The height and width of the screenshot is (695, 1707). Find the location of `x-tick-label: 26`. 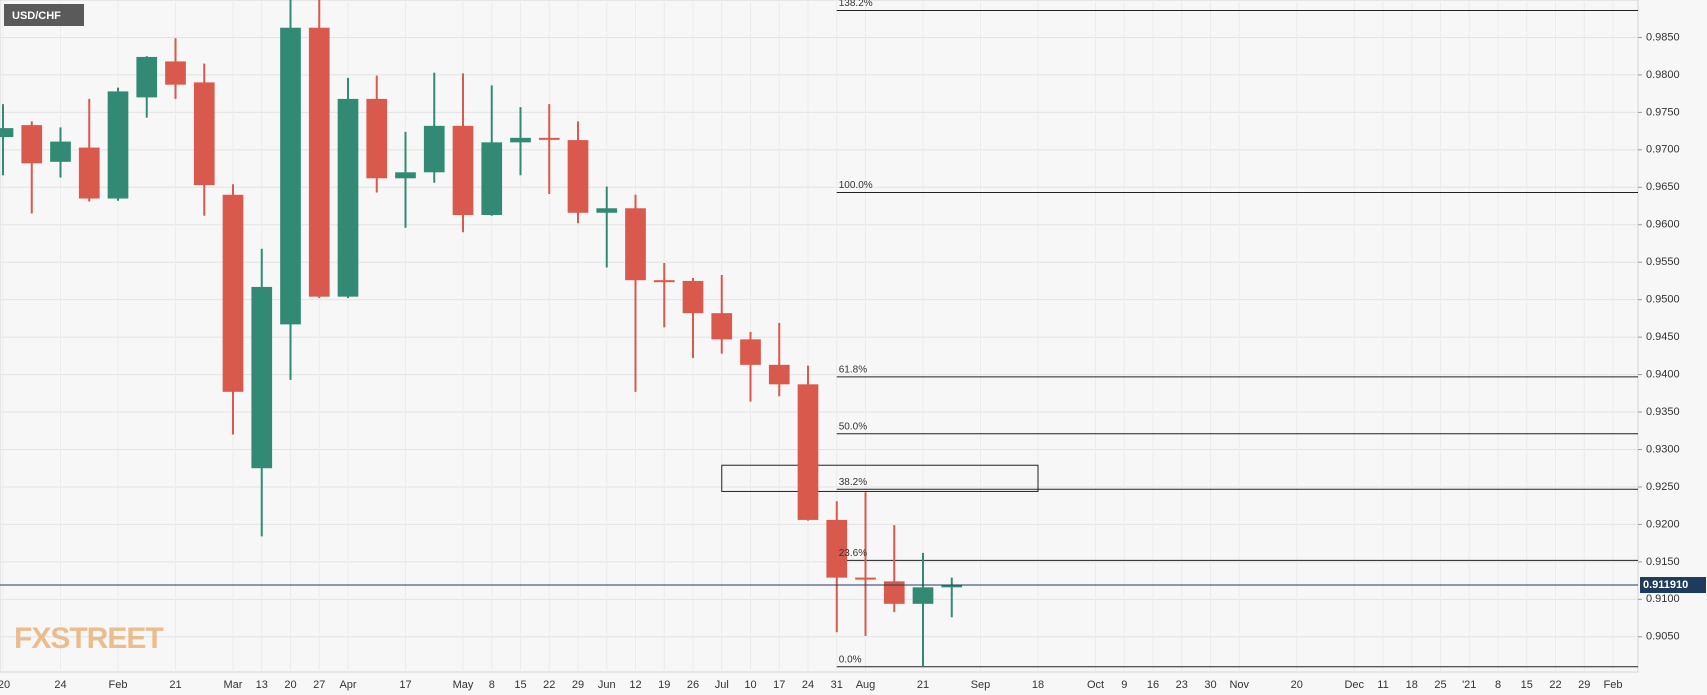

x-tick-label: 26 is located at coordinates (693, 685).